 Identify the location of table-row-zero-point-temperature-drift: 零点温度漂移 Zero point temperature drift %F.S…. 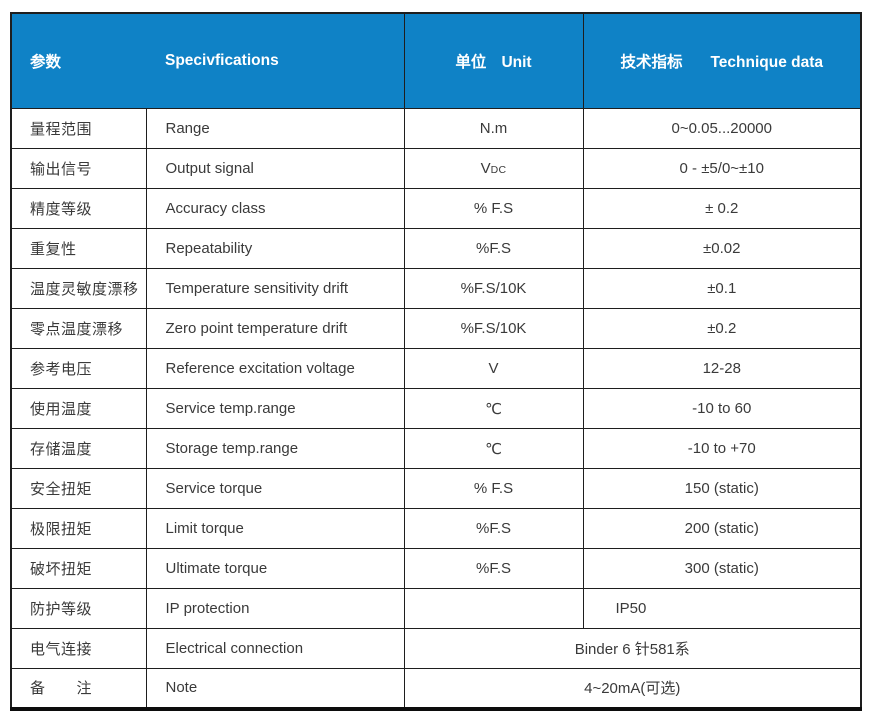
(436, 328).